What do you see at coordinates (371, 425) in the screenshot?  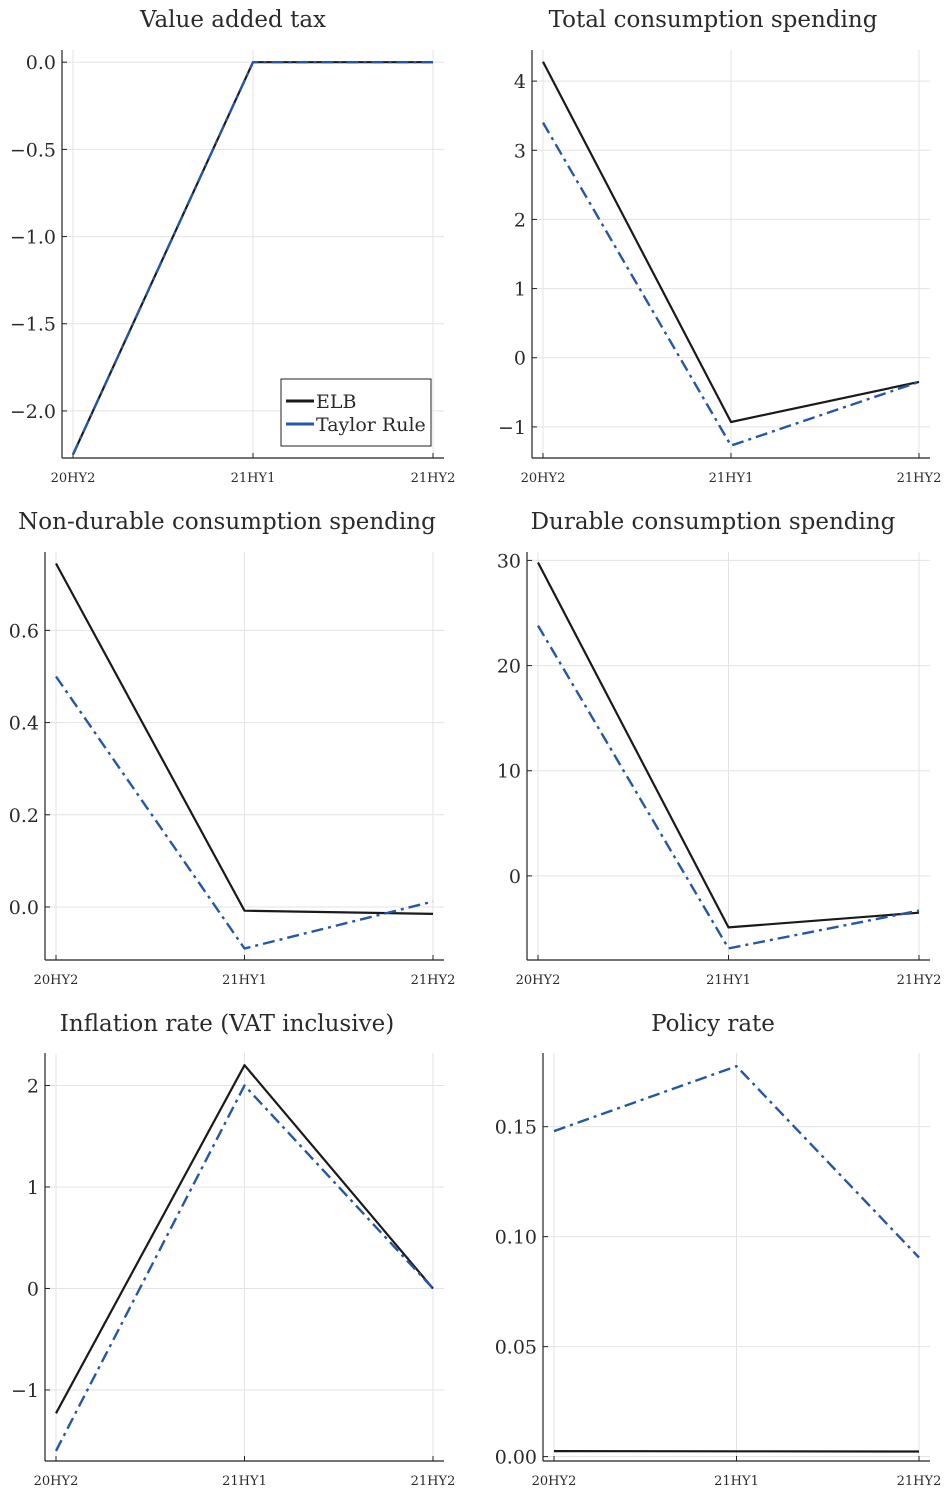 I see `legend-label: Taylor Rule` at bounding box center [371, 425].